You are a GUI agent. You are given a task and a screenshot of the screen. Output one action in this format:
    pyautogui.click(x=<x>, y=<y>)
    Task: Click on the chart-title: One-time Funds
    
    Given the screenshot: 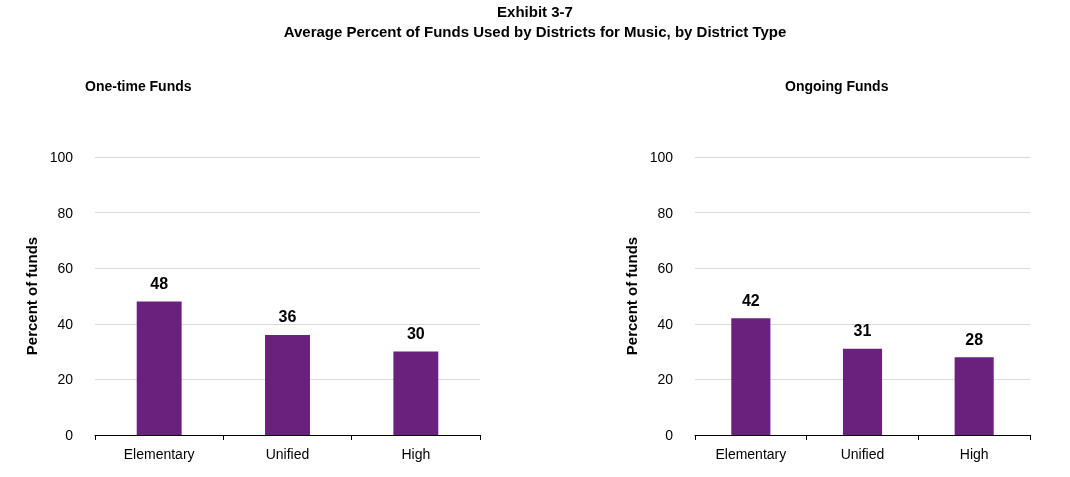 What is the action you would take?
    pyautogui.click(x=138, y=86)
    